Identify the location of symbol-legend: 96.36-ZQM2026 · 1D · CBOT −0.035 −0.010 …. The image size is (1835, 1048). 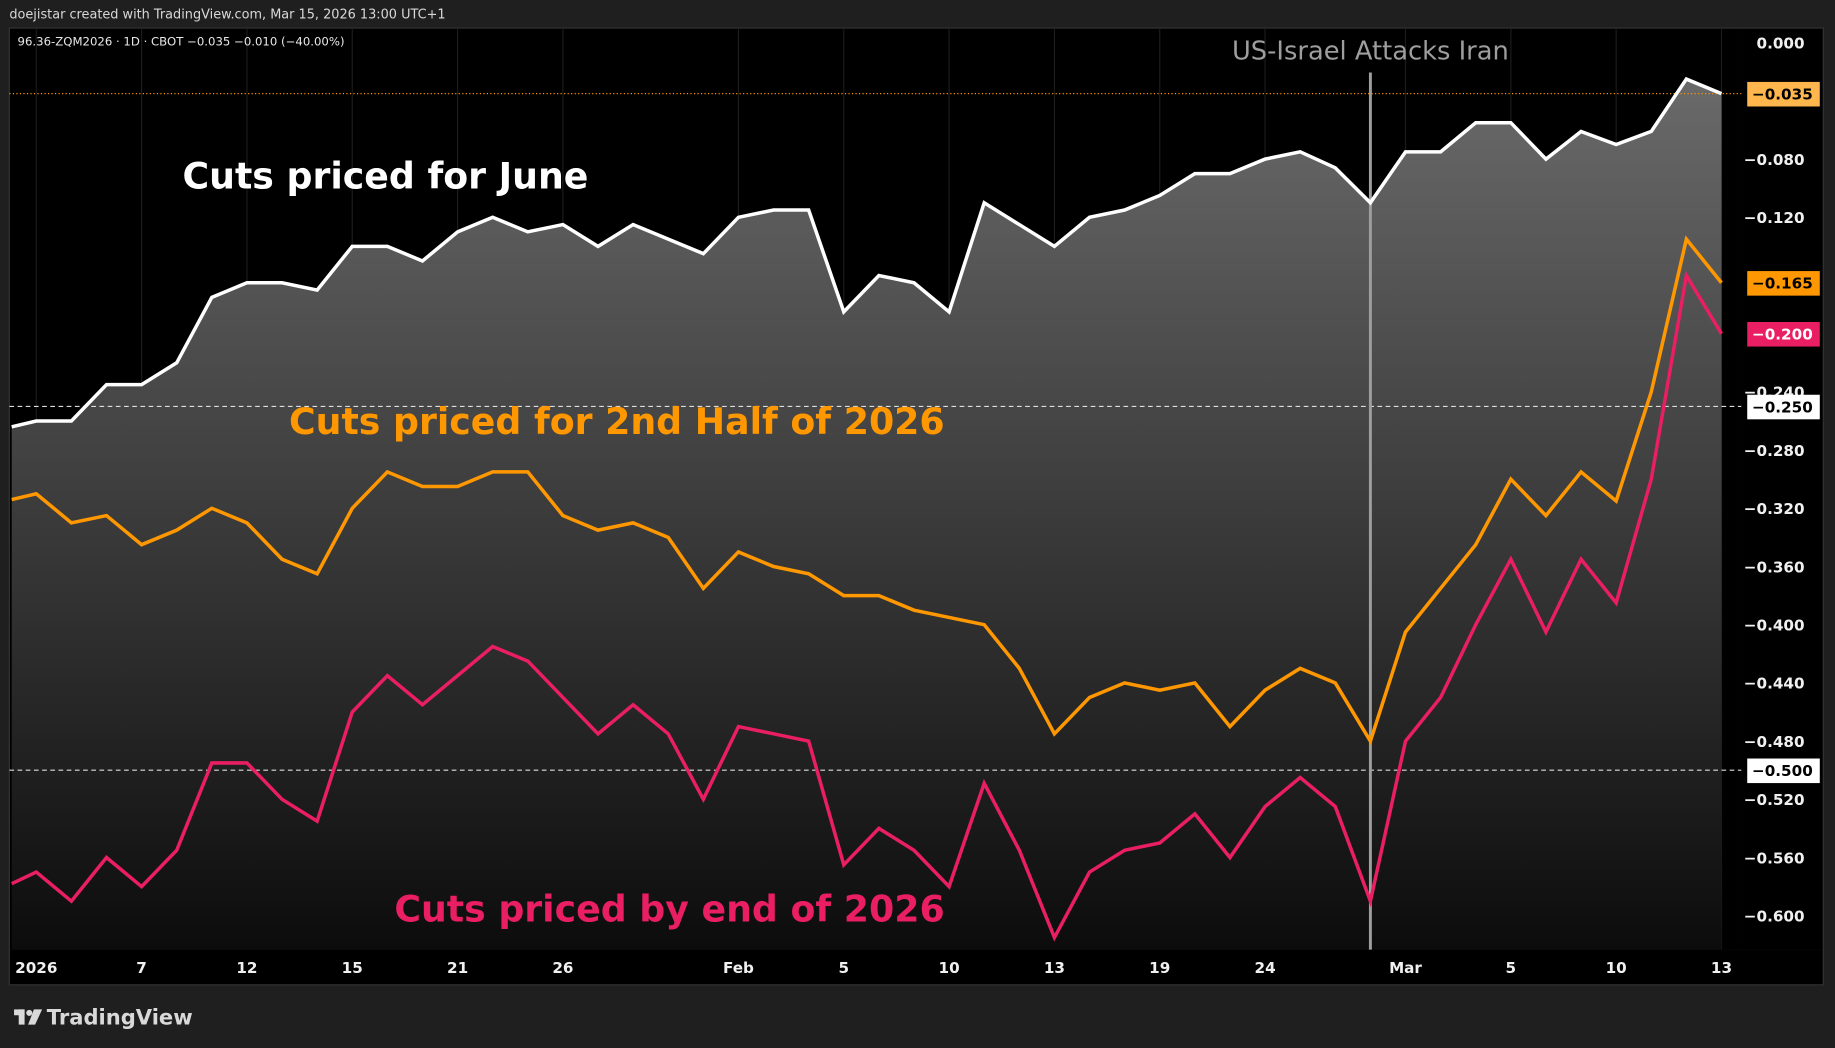
(181, 42).